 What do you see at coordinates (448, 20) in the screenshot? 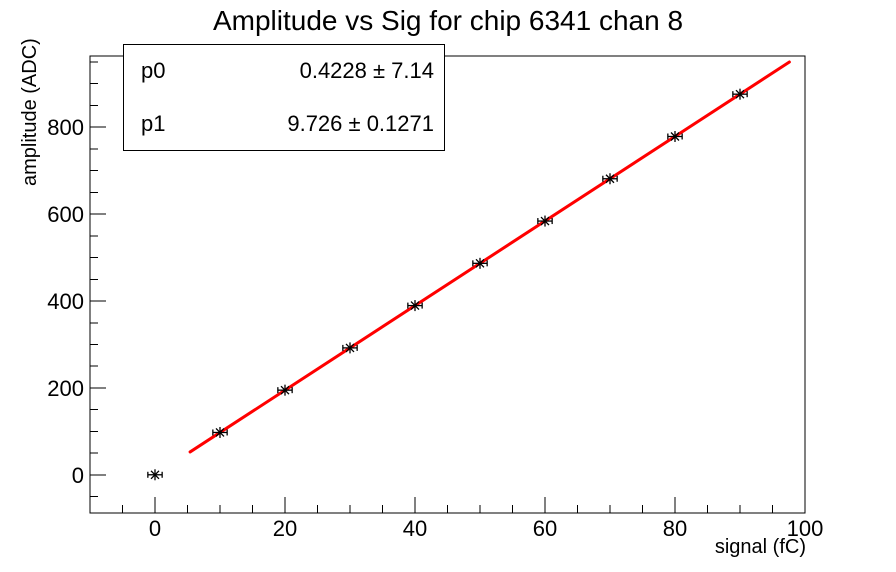
I see `chart-title: Amplitude vs Sig for chip 6341 chan 8` at bounding box center [448, 20].